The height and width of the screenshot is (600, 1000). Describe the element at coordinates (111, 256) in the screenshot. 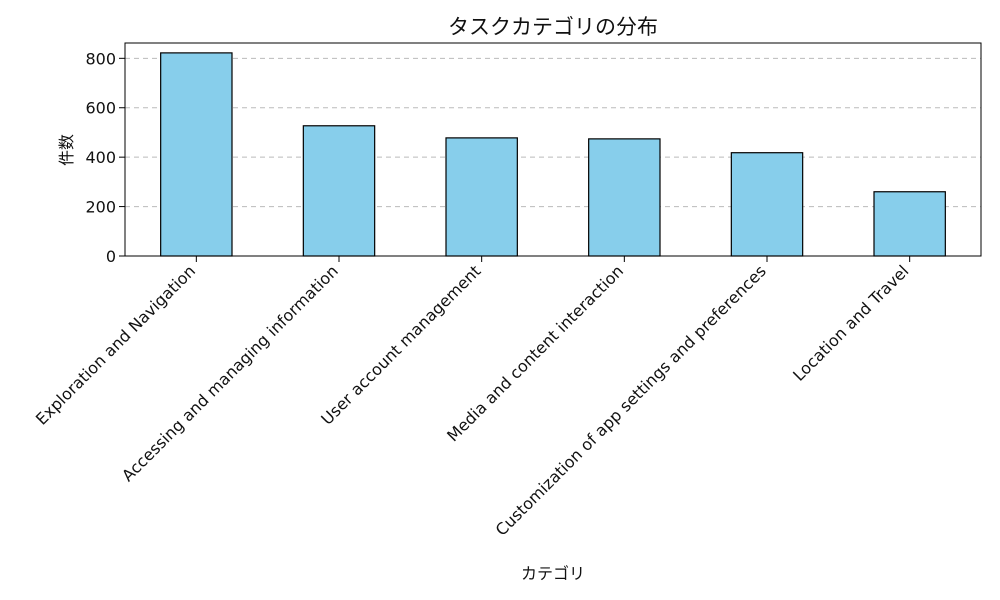

I see `y-tick-label: 0` at that location.